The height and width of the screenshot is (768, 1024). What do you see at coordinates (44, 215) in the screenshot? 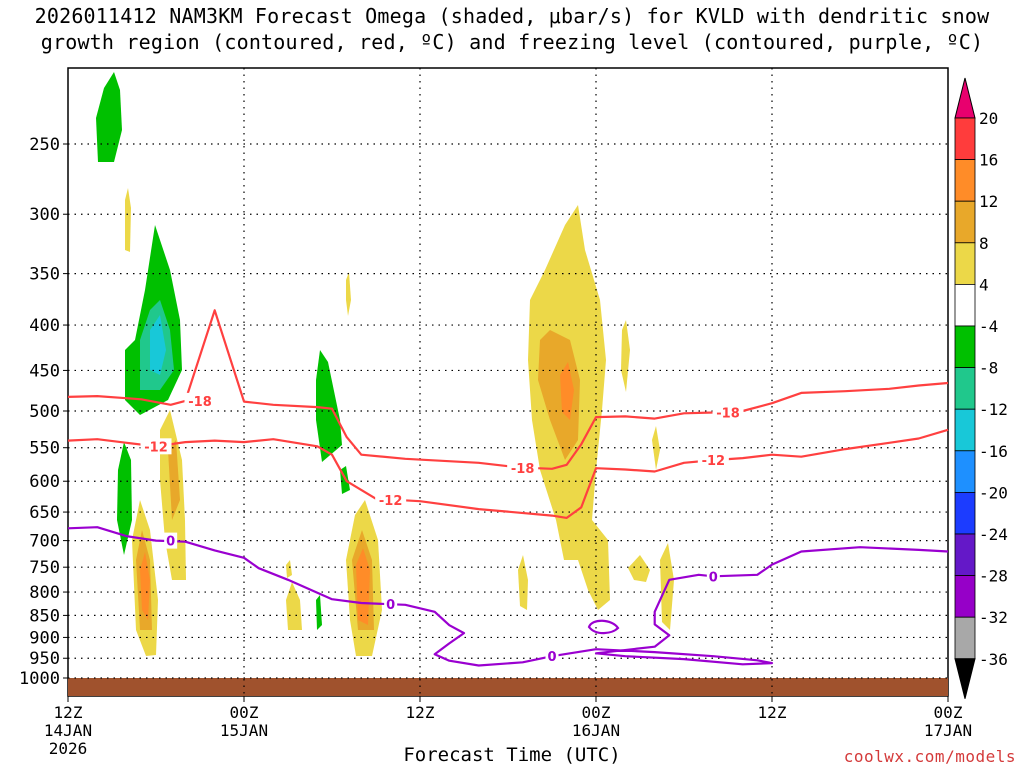
I see `y-tick-label: 300` at bounding box center [44, 215].